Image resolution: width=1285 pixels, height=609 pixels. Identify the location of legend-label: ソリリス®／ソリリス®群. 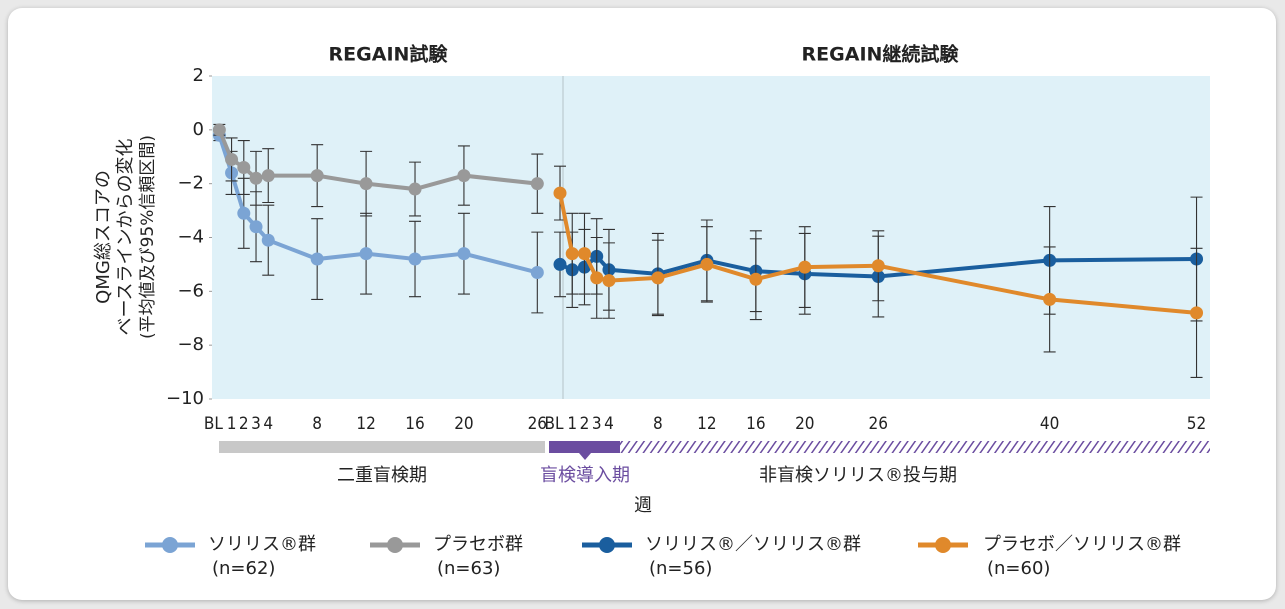
(753, 544).